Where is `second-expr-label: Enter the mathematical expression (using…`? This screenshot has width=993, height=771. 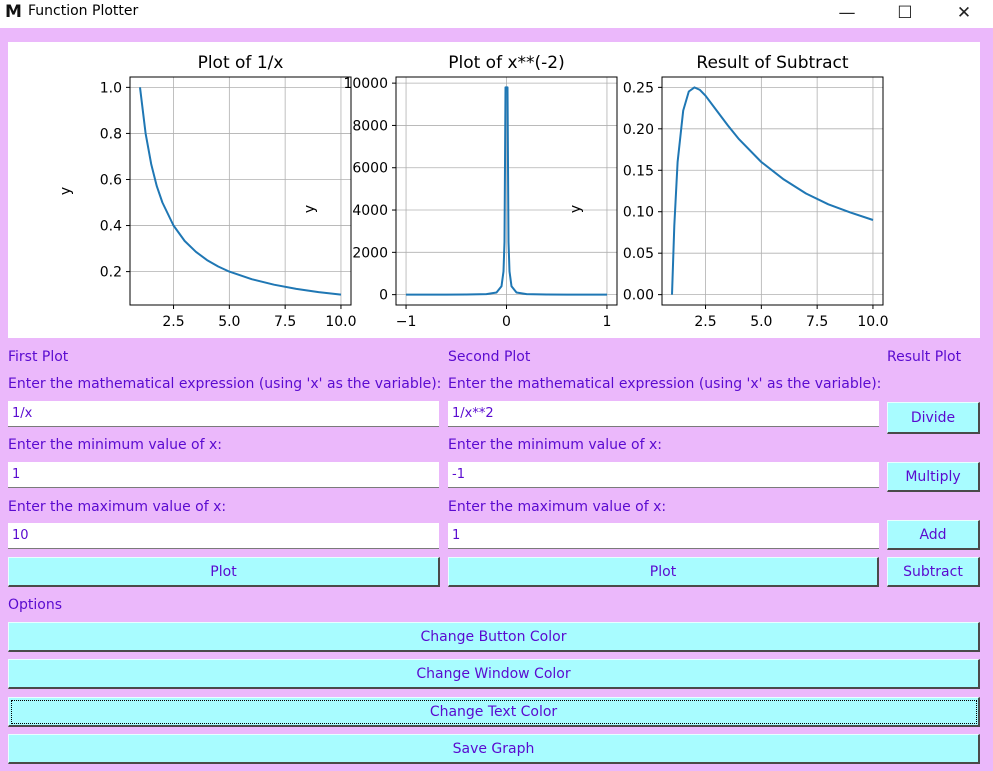 second-expr-label: Enter the mathematical expression (using… is located at coordinates (665, 384).